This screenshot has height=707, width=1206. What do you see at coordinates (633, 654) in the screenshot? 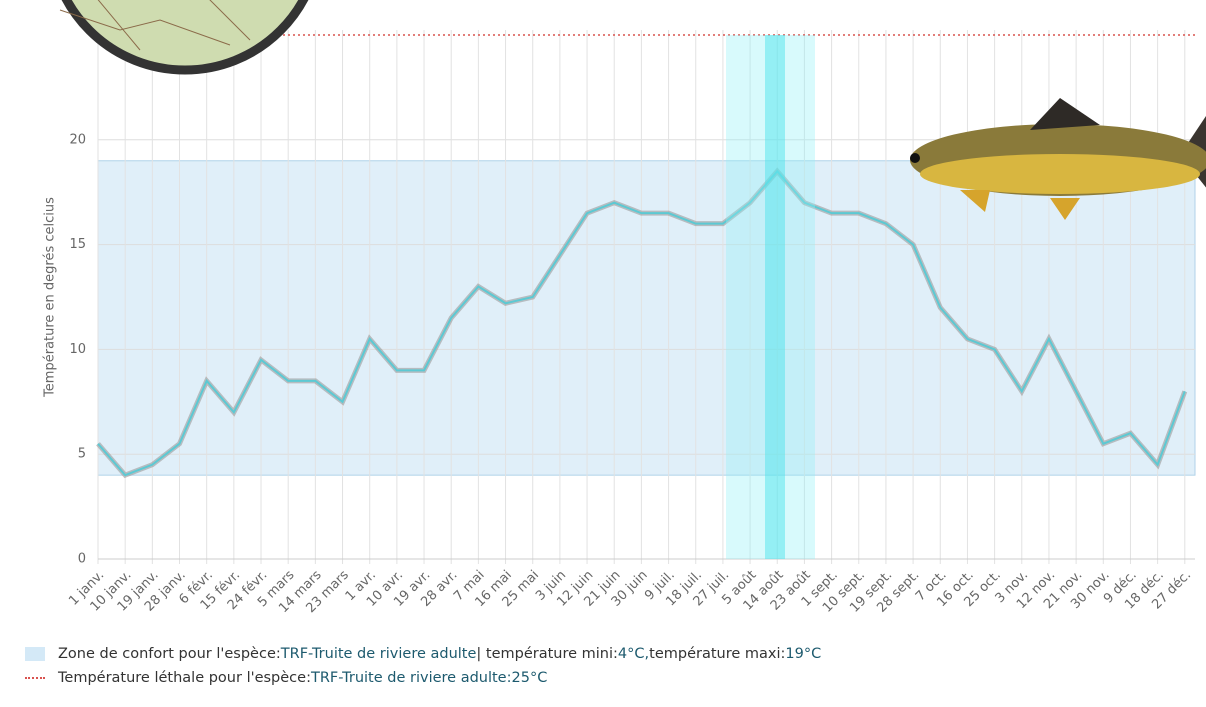
I see `min-value: 4°C,` at bounding box center [633, 654].